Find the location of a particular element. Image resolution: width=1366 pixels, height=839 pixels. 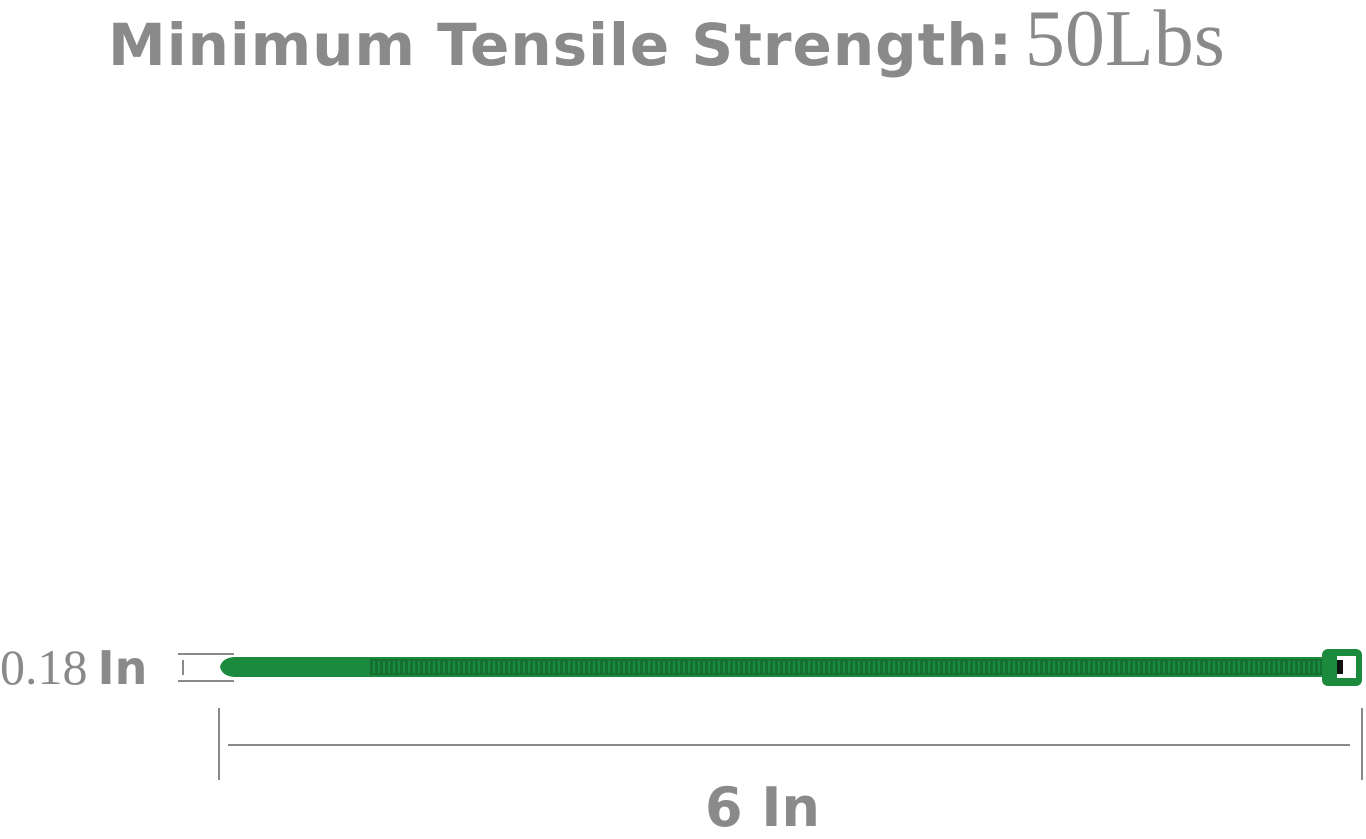

width-label: 0.18 In is located at coordinates (73, 667).